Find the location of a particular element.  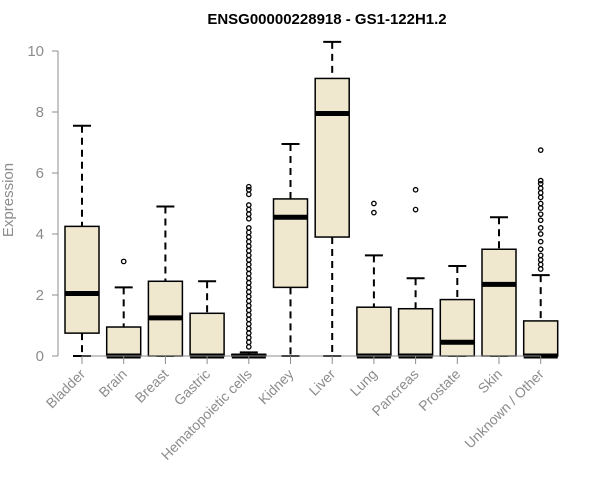

x-tick-label-bladder: Bladder is located at coordinates (66, 389).